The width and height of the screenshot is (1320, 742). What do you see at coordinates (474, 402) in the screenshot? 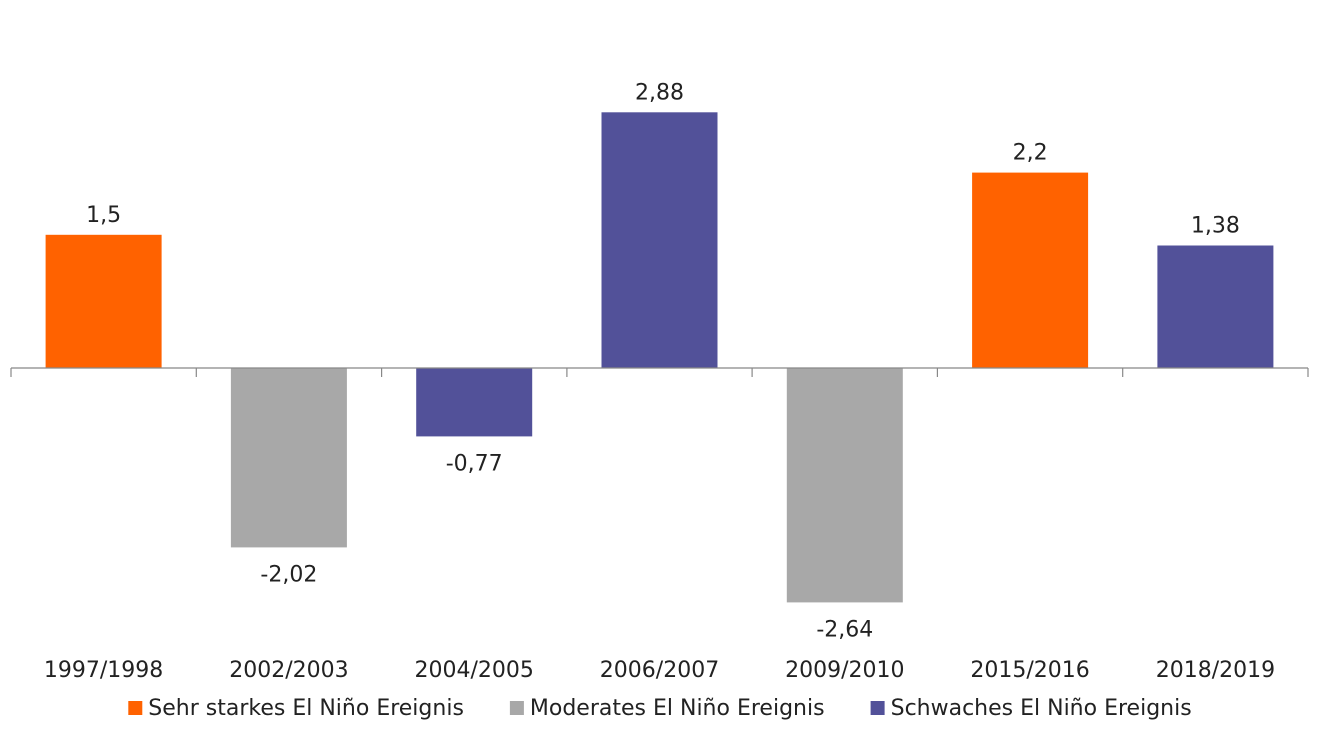
I see `bar-2004-2005` at bounding box center [474, 402].